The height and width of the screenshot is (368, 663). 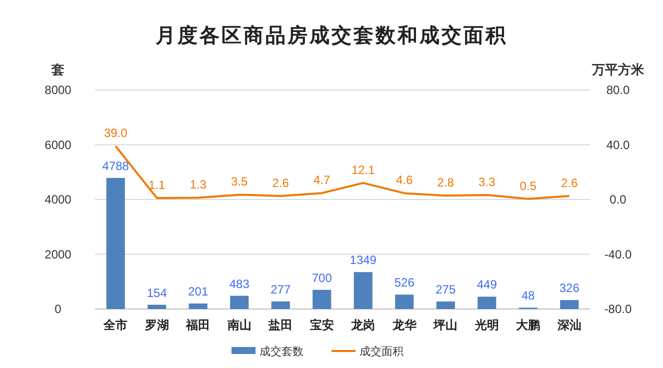 I want to click on y-tick-label: 6000, so click(x=58, y=145).